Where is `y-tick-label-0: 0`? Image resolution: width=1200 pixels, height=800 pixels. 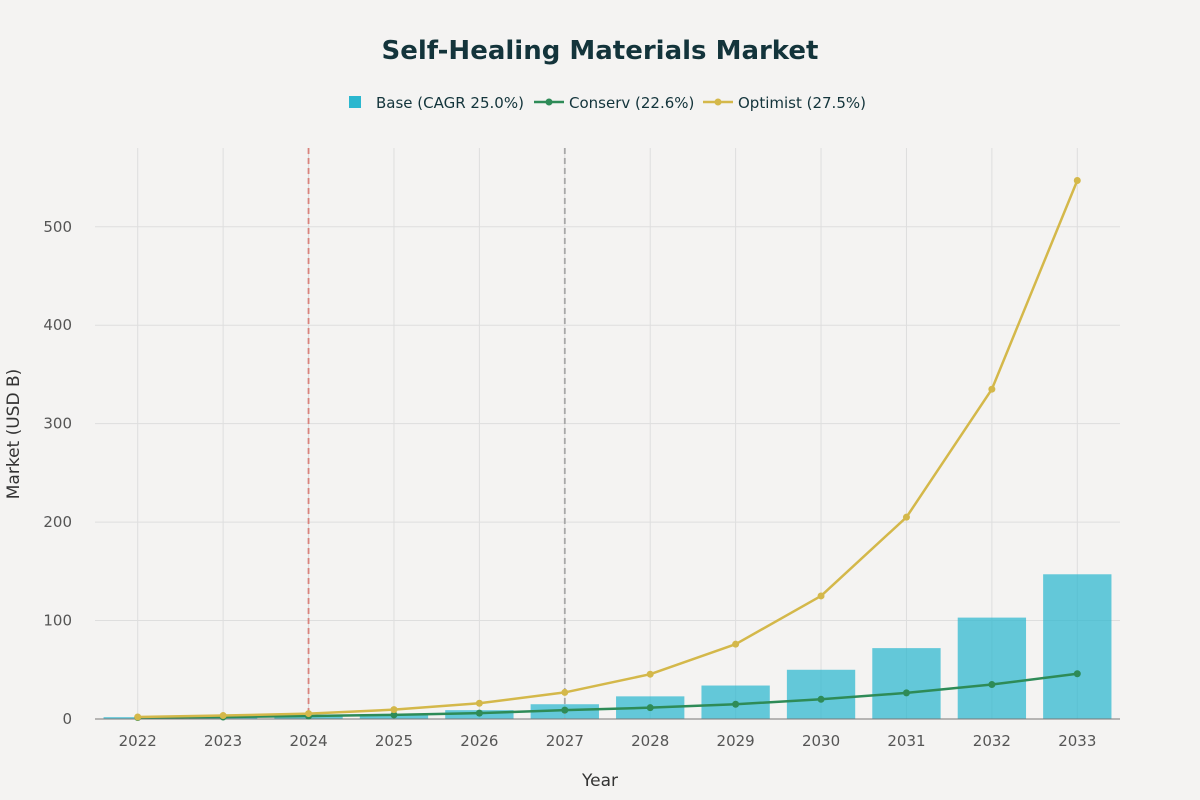
y-tick-label-0: 0 is located at coordinates (67, 719).